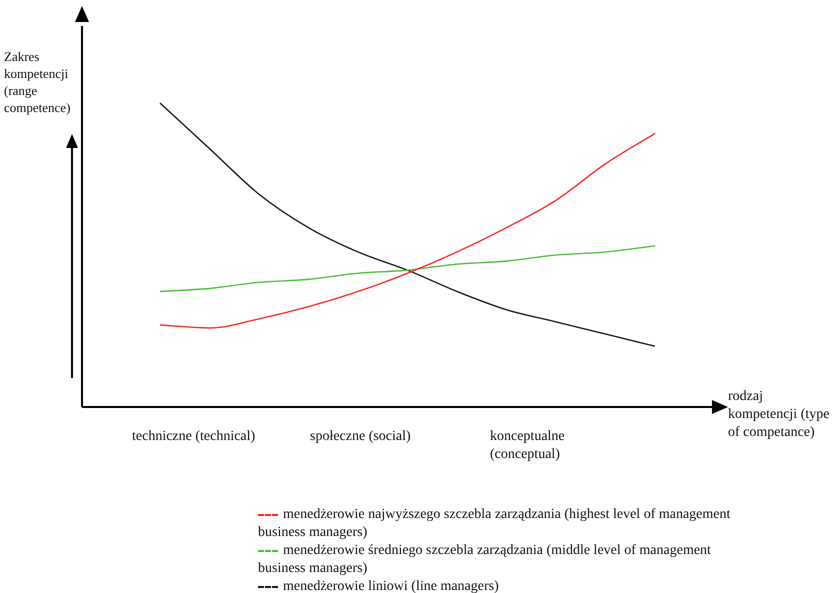 This screenshot has height=593, width=834. I want to click on legend-label: menedżerowie liniowi (line managers), so click(391, 585).